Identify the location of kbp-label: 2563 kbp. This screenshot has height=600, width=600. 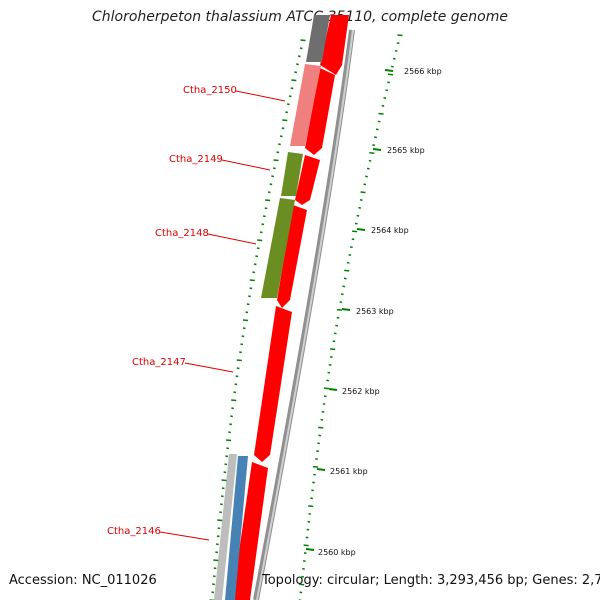
(375, 311).